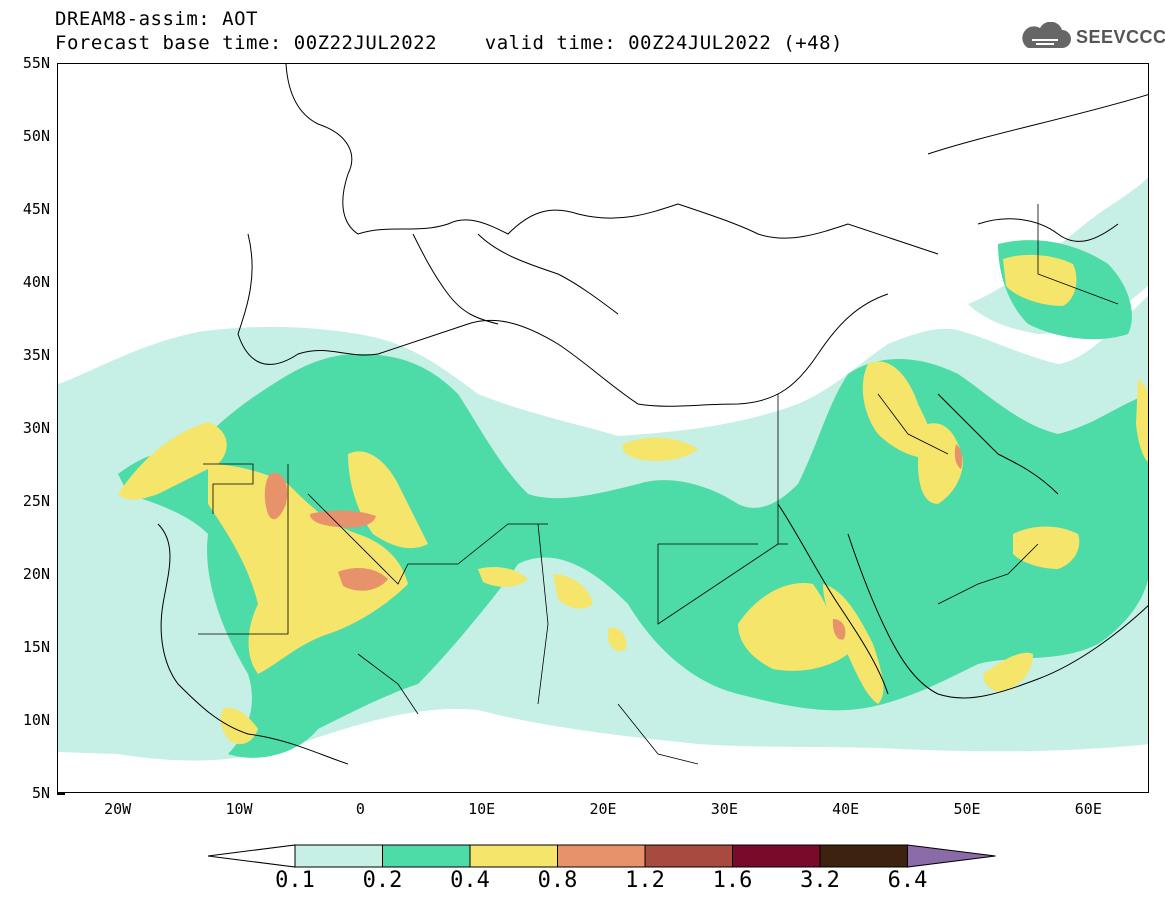  I want to click on colorbar-under-triangle, so click(251, 856).